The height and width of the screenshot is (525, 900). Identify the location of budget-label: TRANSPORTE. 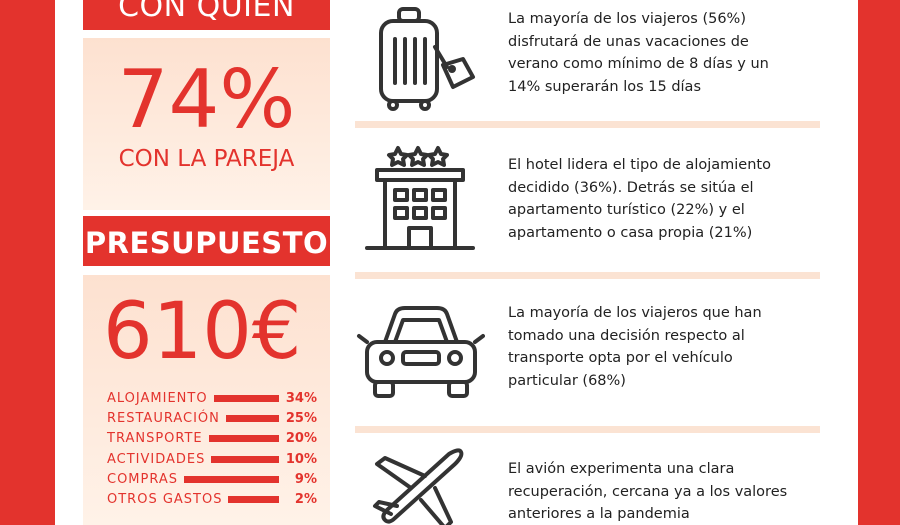
(155, 439).